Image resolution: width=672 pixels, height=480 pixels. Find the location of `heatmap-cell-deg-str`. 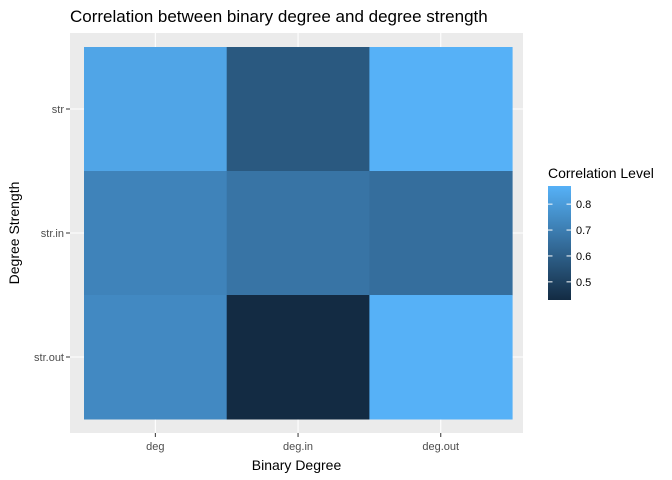

heatmap-cell-deg-str is located at coordinates (156, 109).